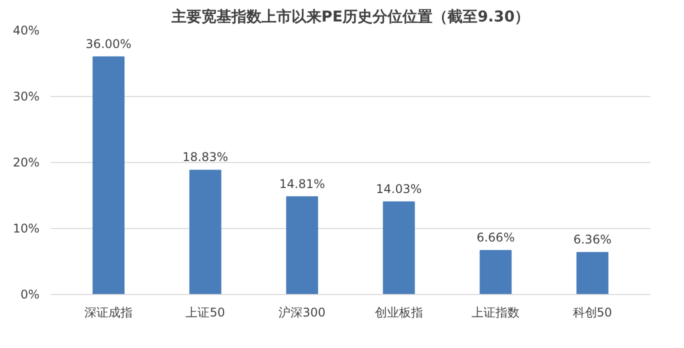 This screenshot has height=348, width=684. What do you see at coordinates (495, 237) in the screenshot?
I see `data-label: 6.66%` at bounding box center [495, 237].